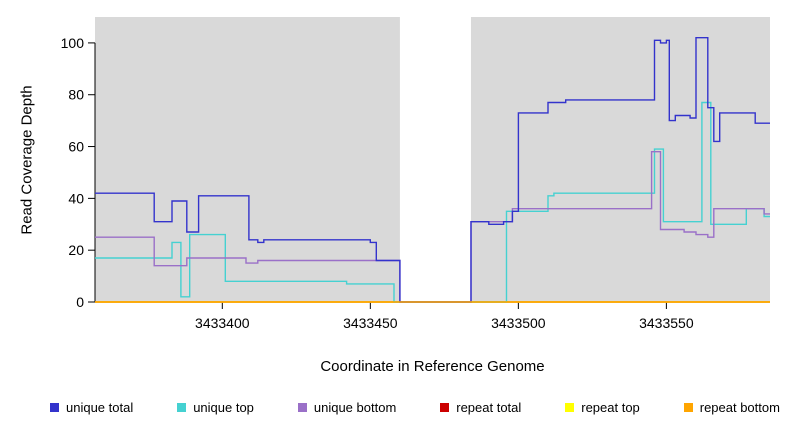 The height and width of the screenshot is (432, 792). I want to click on legend-item-repeat-top: repeat top, so click(602, 407).